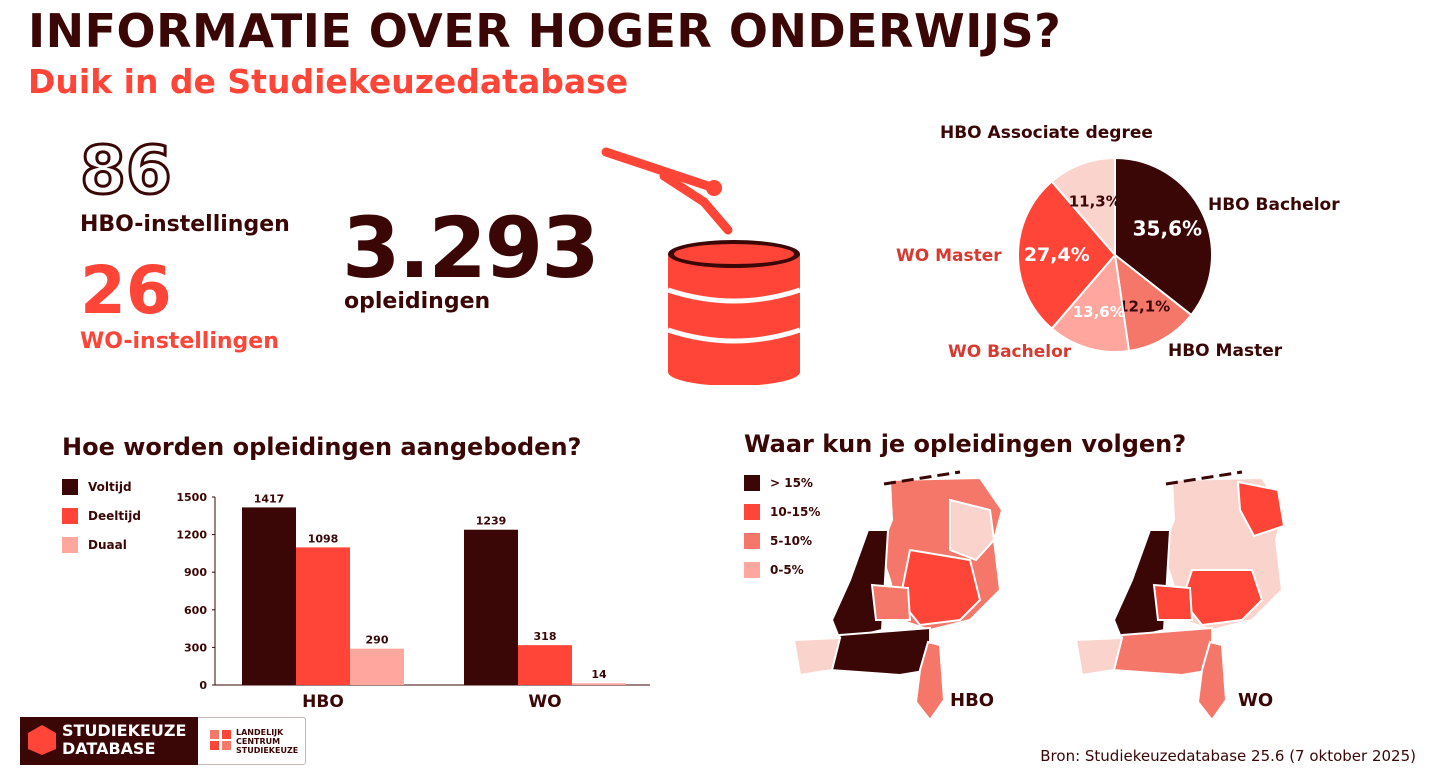  I want to click on program-type-pie-chart: 35,6% 12,1%13,6% 27,4% 11,3%, so click(1115, 254).